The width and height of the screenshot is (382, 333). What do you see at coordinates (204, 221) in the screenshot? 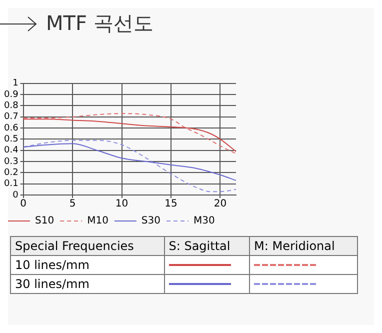
I see `legend-label: M30` at bounding box center [204, 221].